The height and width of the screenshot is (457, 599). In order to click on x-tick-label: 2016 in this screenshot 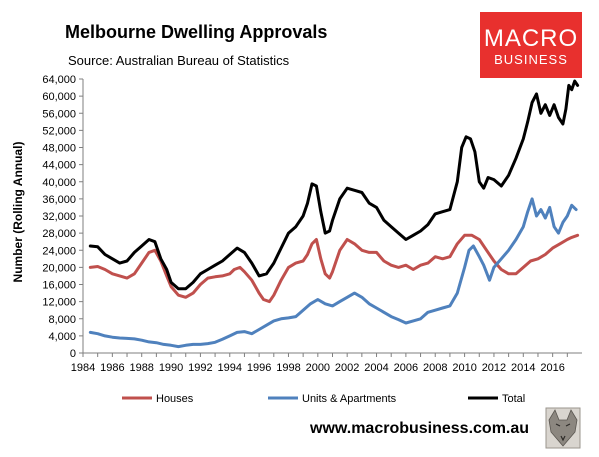, I will do `click(552, 368)`.